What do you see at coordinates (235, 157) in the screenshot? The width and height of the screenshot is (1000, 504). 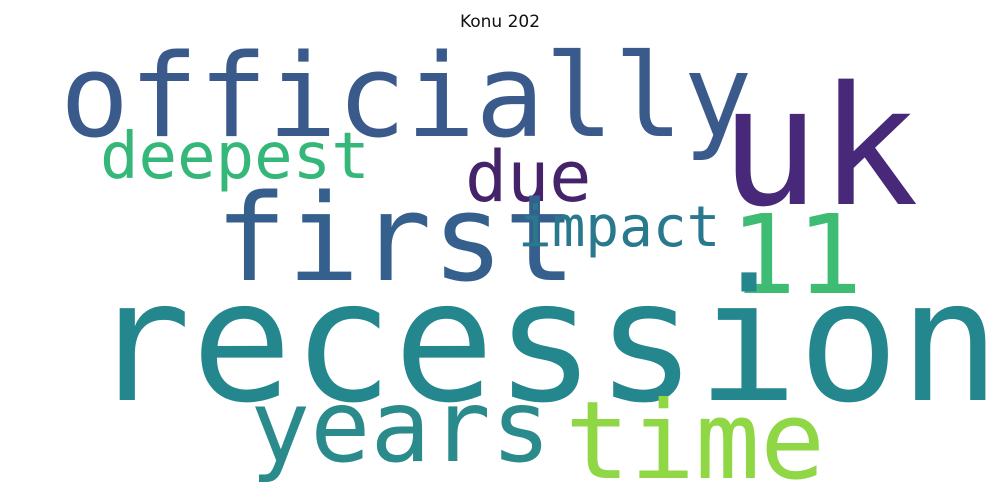 I see `word-deepest: deepest` at bounding box center [235, 157].